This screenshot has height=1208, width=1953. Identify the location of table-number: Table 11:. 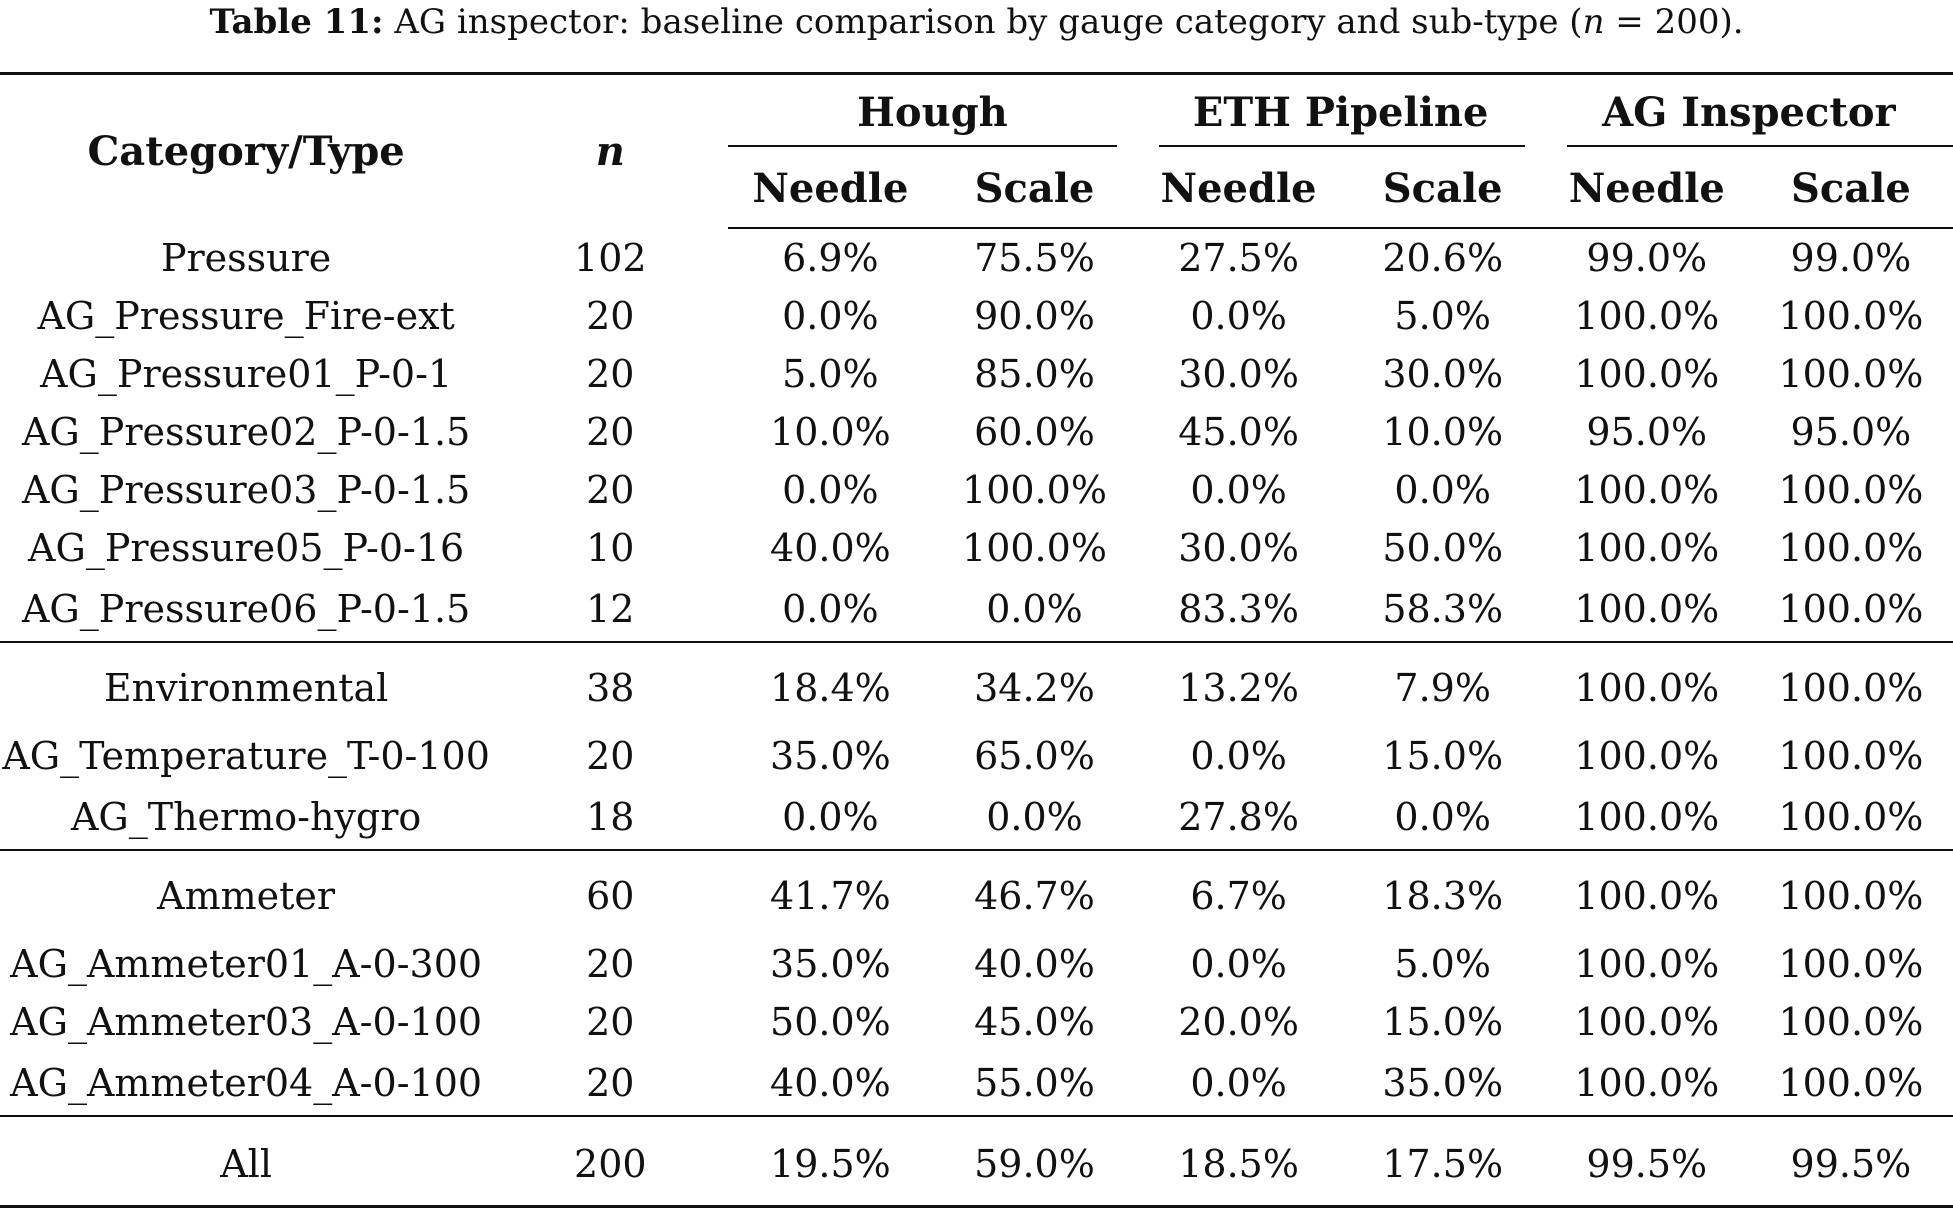
(296, 22).